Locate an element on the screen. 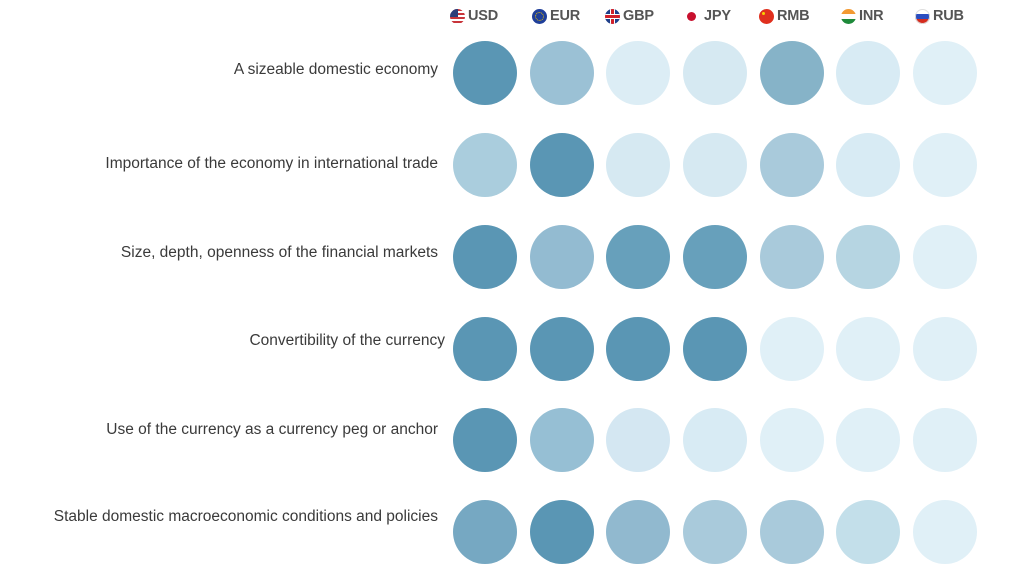 This screenshot has width=1024, height=582. us-flag-icon is located at coordinates (457, 16).